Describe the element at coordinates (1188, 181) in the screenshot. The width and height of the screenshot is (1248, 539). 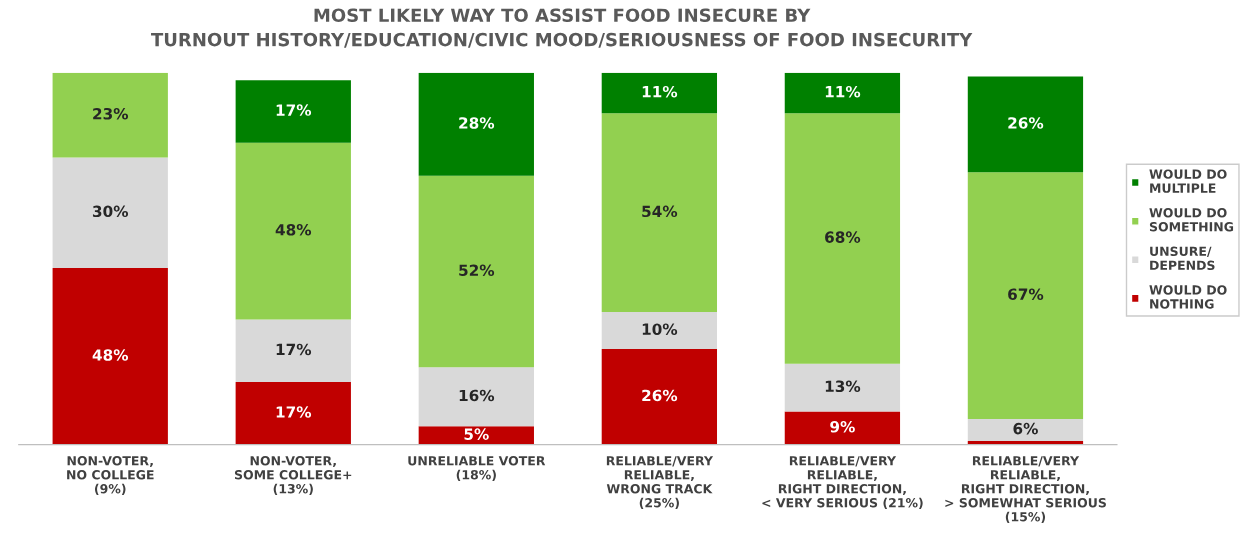
I see `legend-label: WOULD DO MULTIPLE` at that location.